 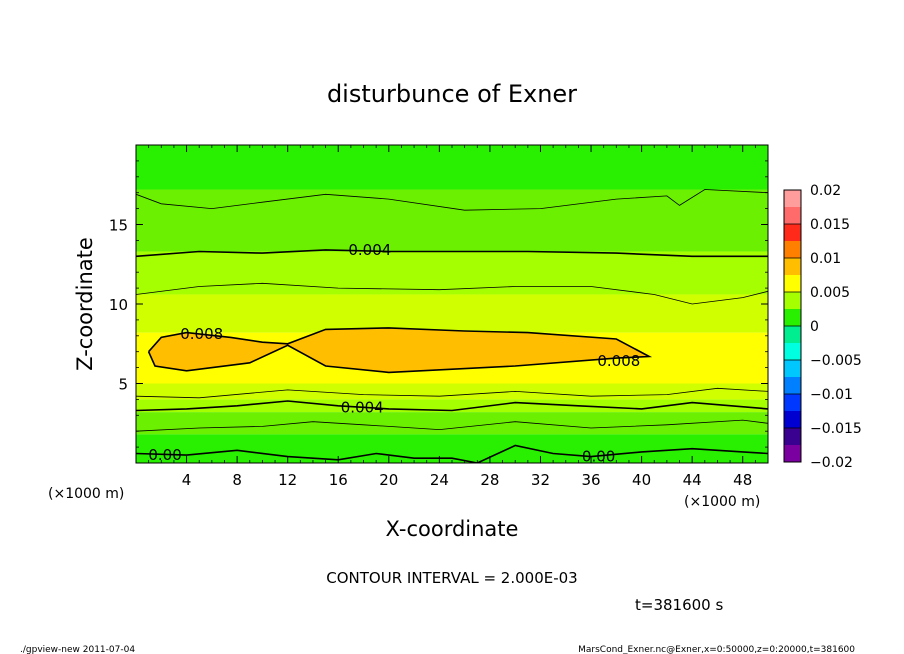 What do you see at coordinates (540, 480) in the screenshot?
I see `x-tick-label-32: 32` at bounding box center [540, 480].